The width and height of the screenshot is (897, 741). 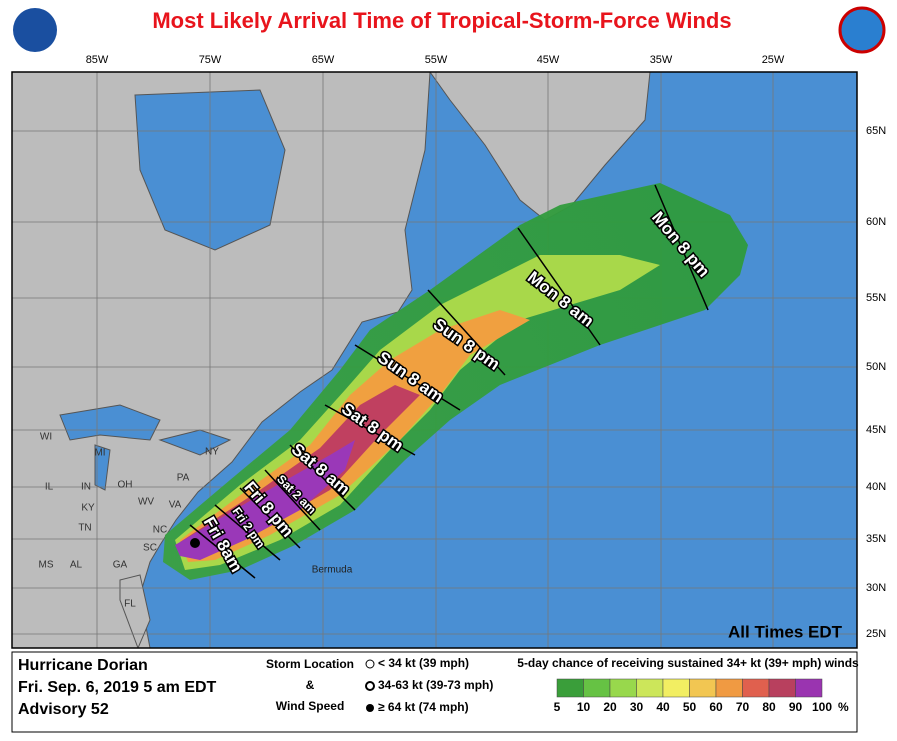 I want to click on swath-90pct, so click(x=265, y=500).